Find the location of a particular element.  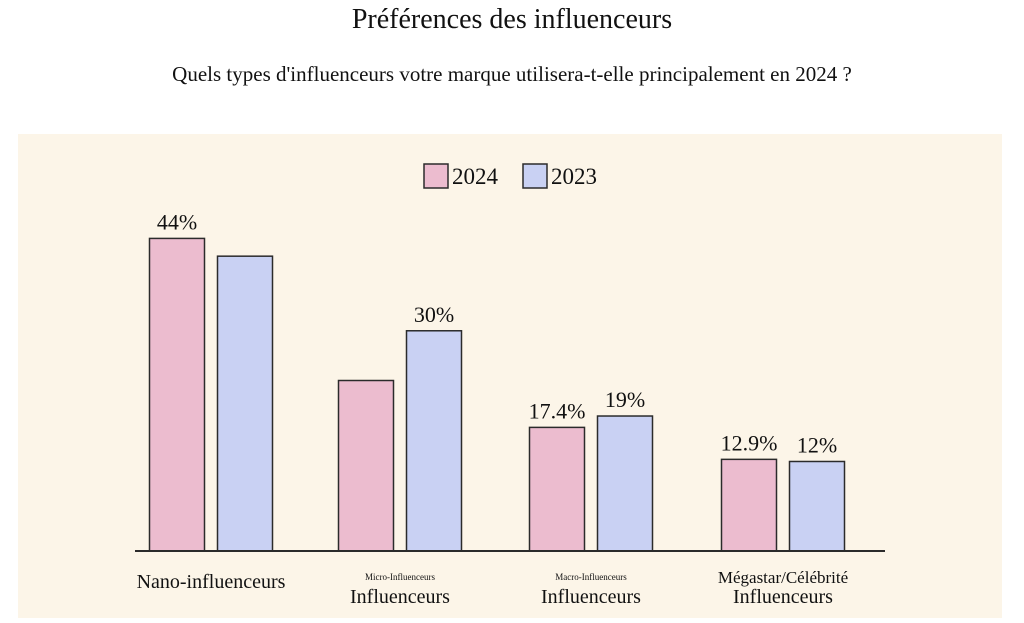

category-label-0: Nano-influenceurs is located at coordinates (211, 582).